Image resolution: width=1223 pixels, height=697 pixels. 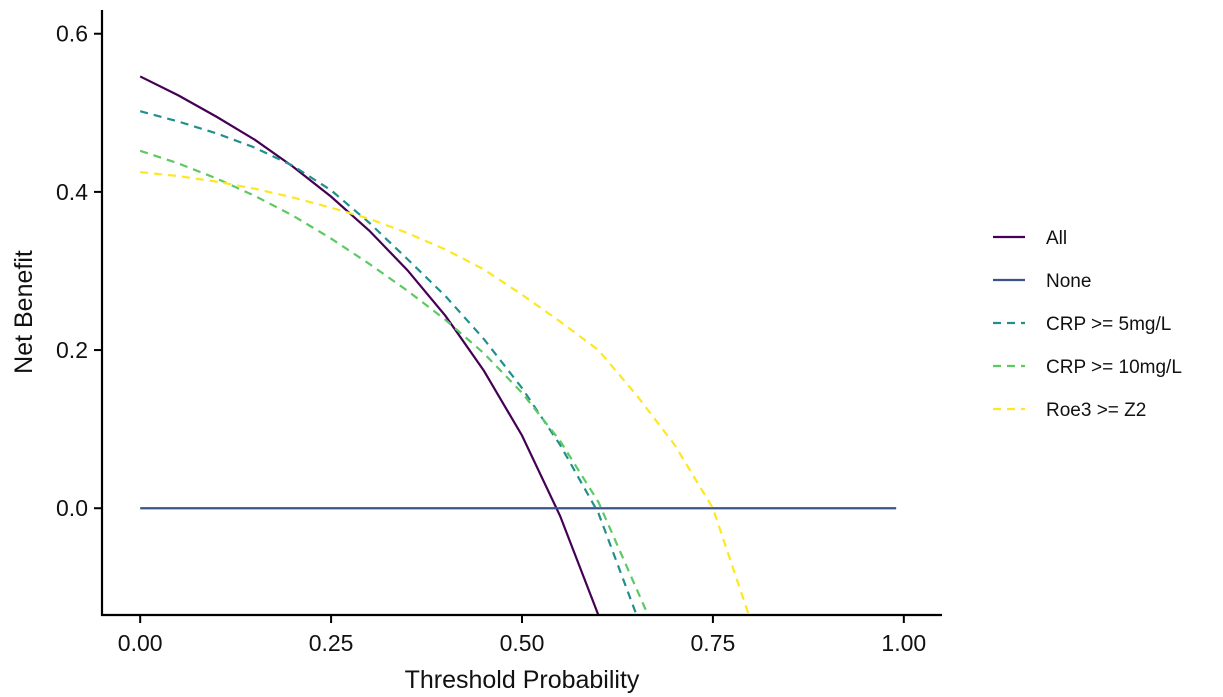 What do you see at coordinates (1114, 367) in the screenshot?
I see `legend-label-4: CRP >= 10mg/L` at bounding box center [1114, 367].